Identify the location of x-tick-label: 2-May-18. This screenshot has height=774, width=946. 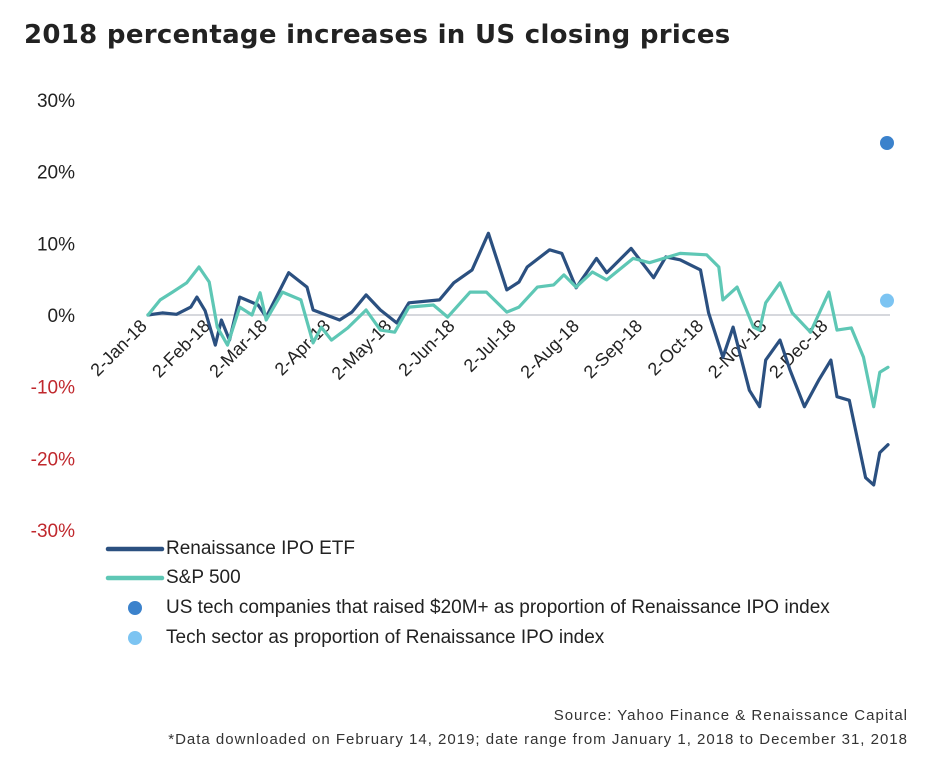
(362, 350).